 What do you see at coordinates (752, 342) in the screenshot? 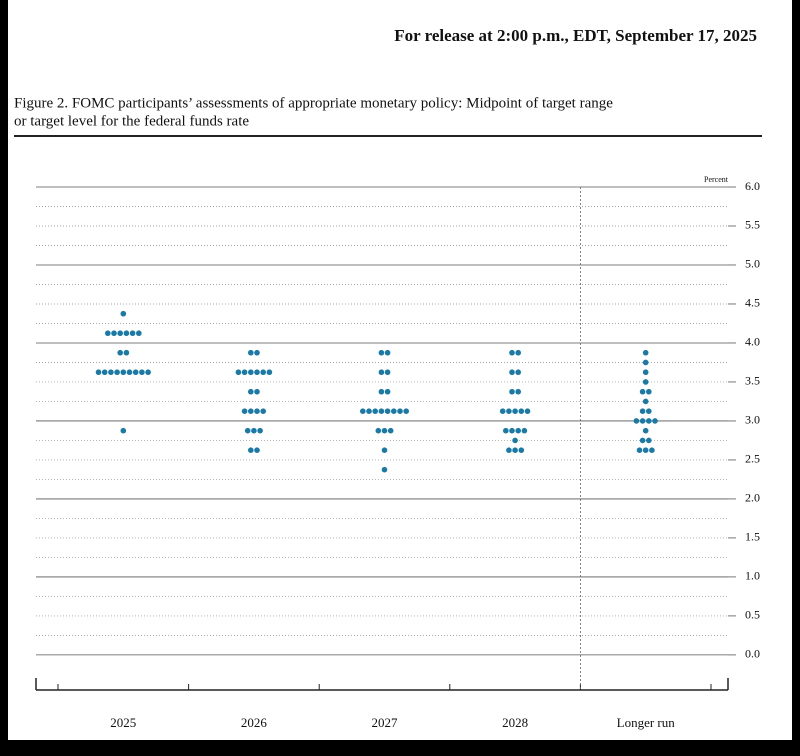
I see `y-tick-label: 4.0` at bounding box center [752, 342].